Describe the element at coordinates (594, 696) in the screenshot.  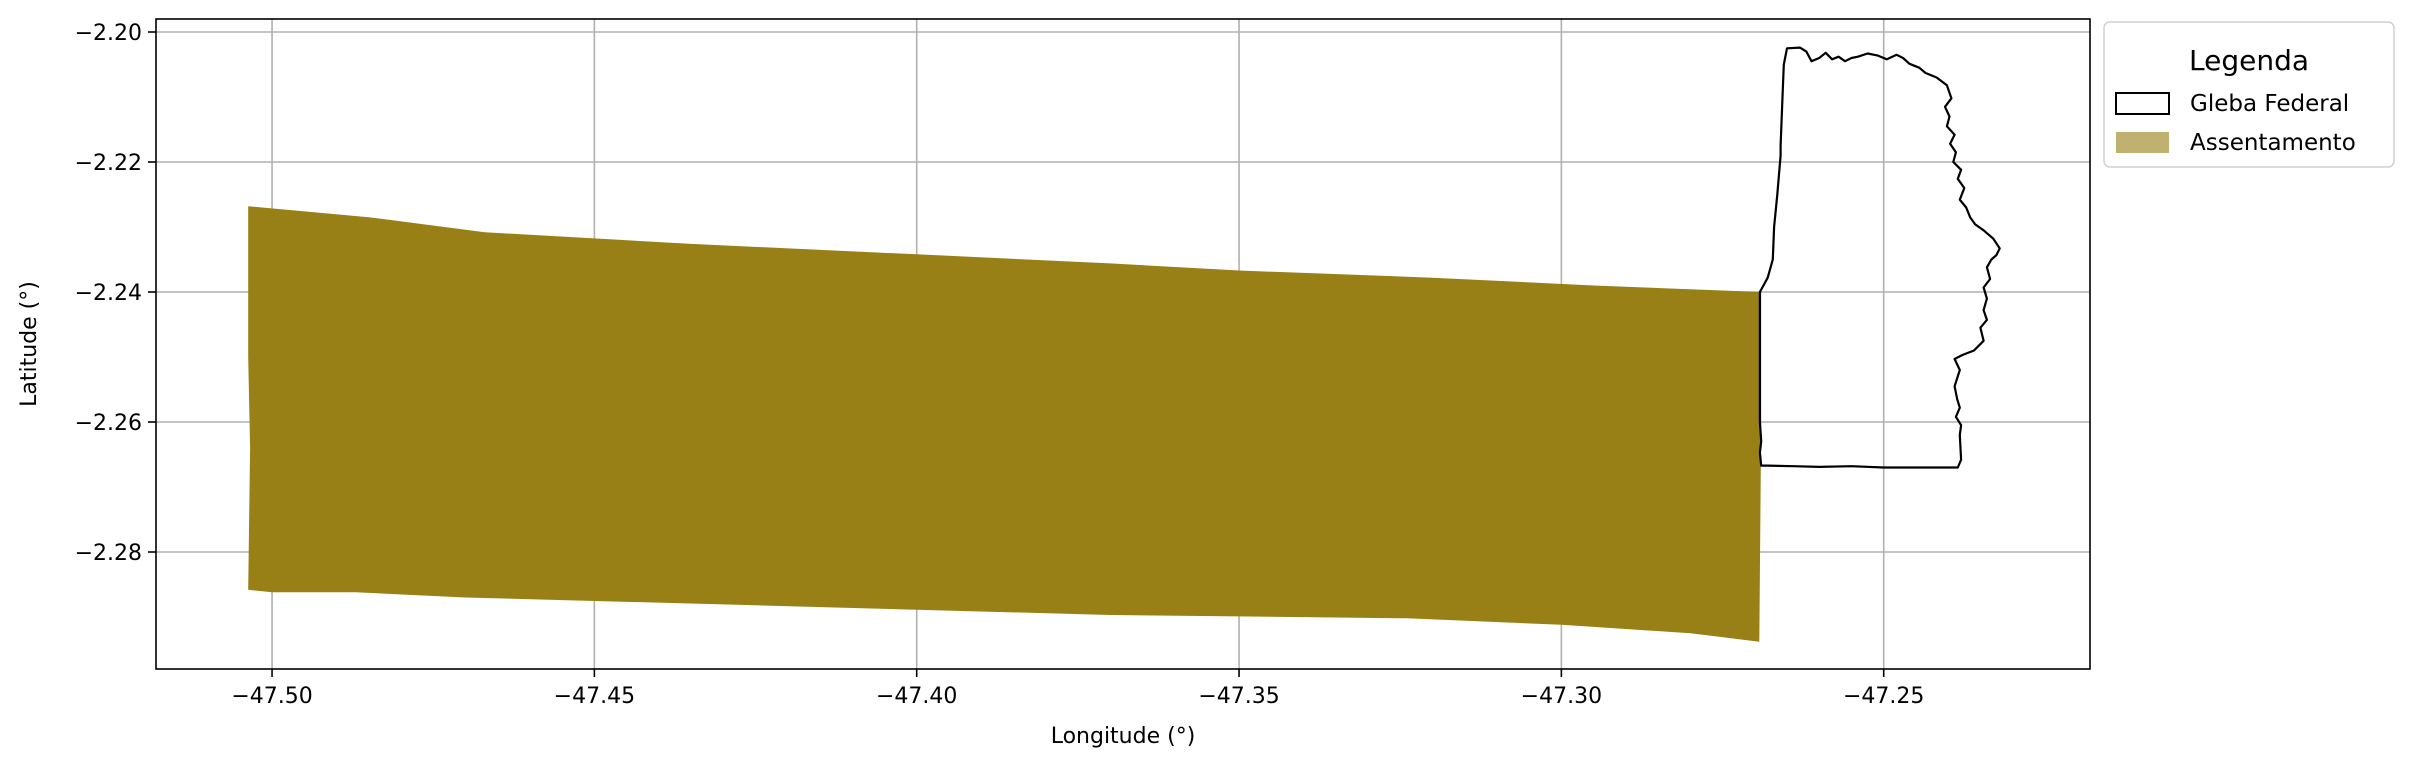
I see `x-tick-label: −47.45` at that location.